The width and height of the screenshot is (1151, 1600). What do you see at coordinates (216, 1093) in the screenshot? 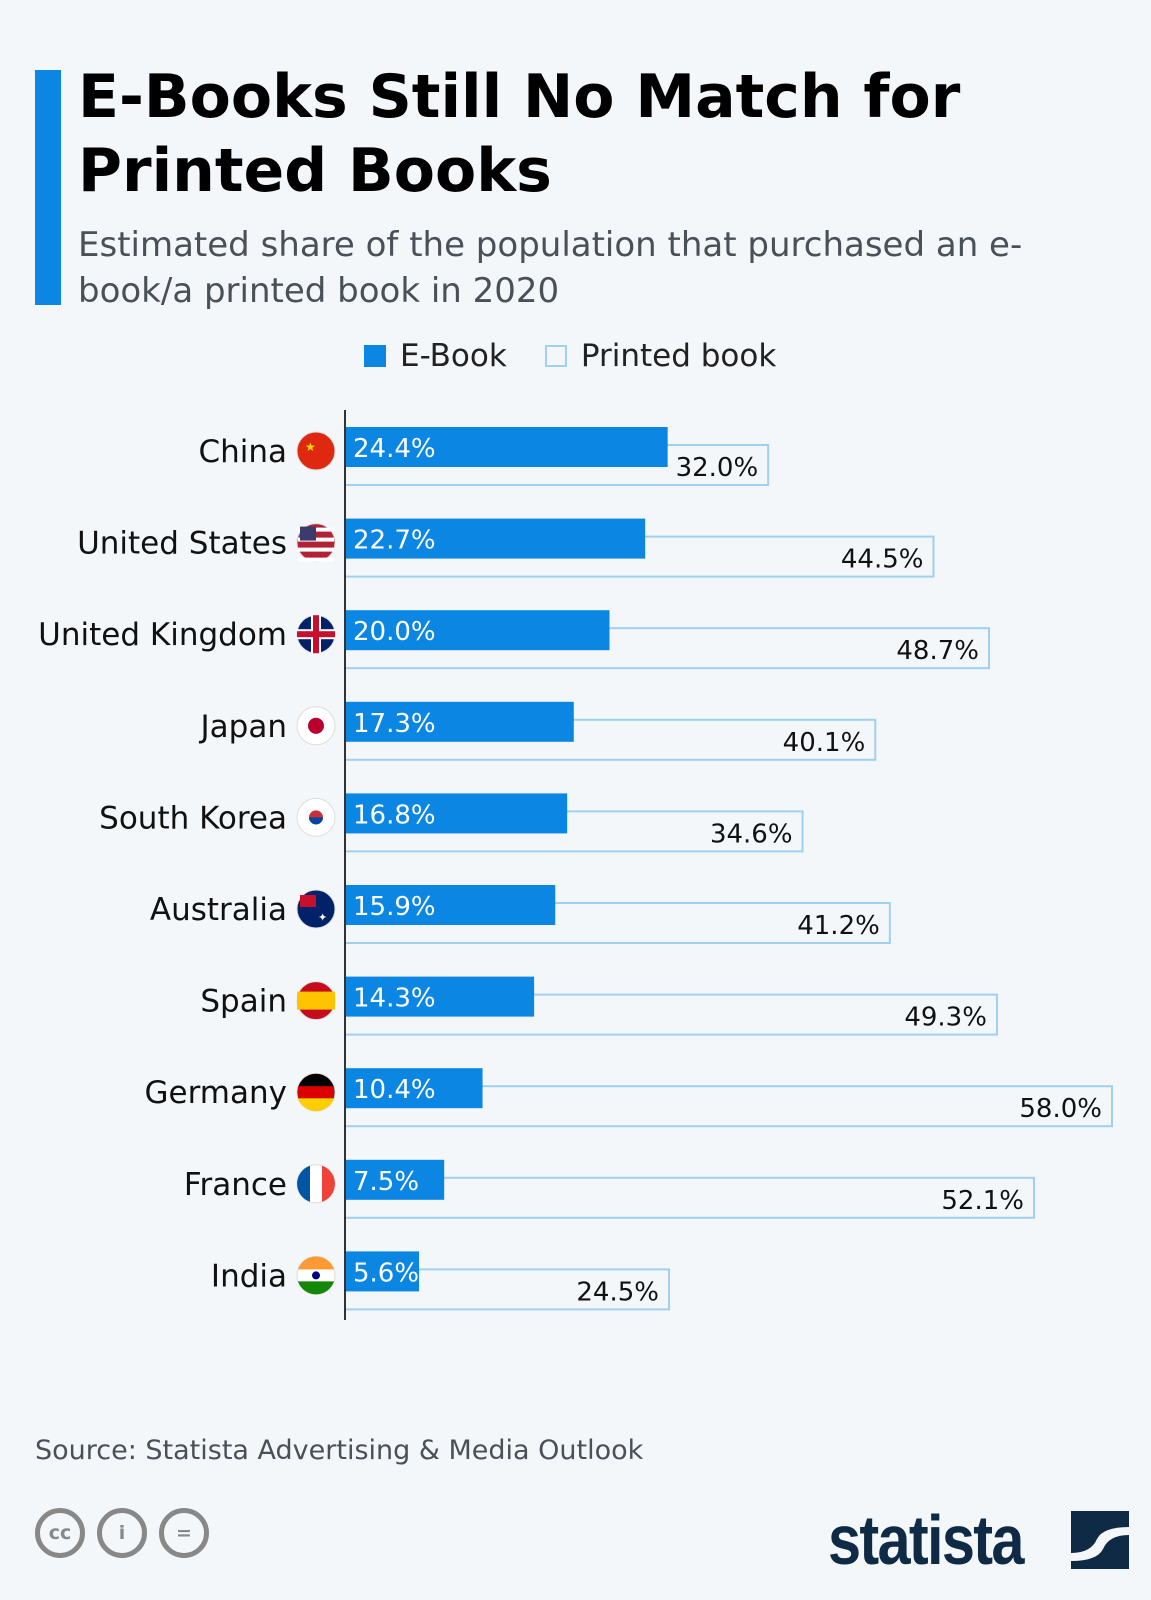
I see `category-label: Germany` at bounding box center [216, 1093].